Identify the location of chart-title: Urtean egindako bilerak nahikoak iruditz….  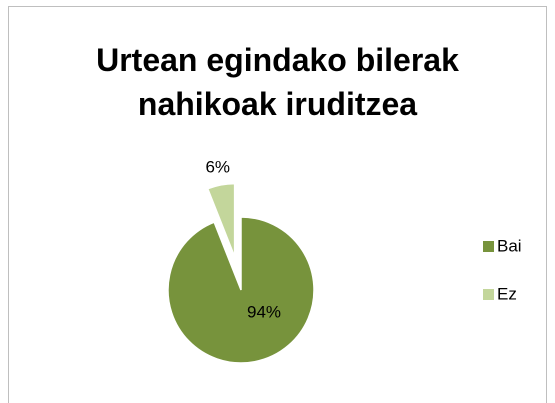
(277, 82).